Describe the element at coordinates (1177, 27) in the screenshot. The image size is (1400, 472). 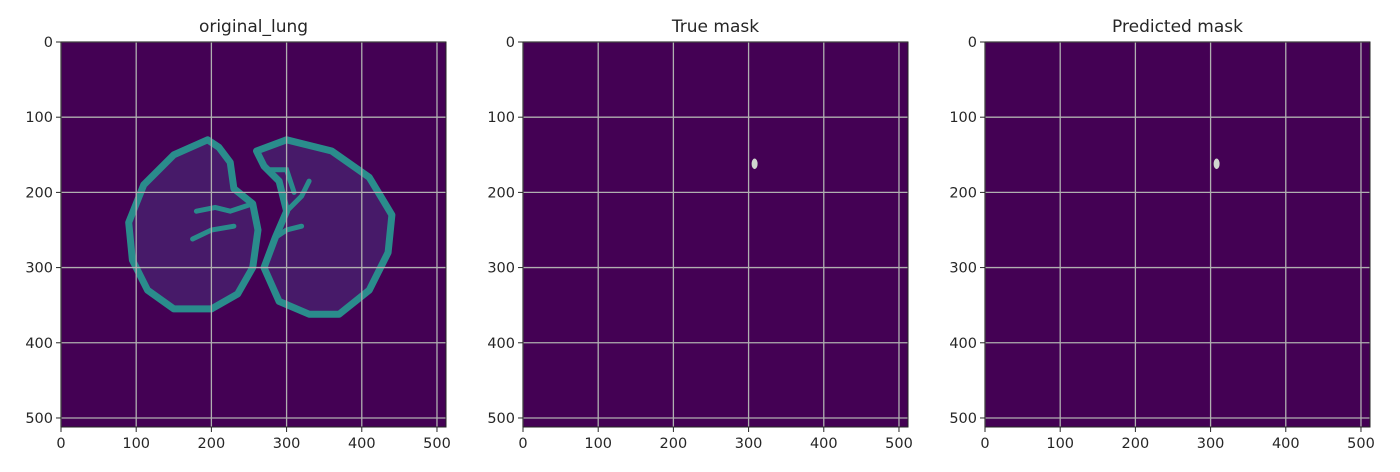
I see `panel-title: Predicted mask` at that location.